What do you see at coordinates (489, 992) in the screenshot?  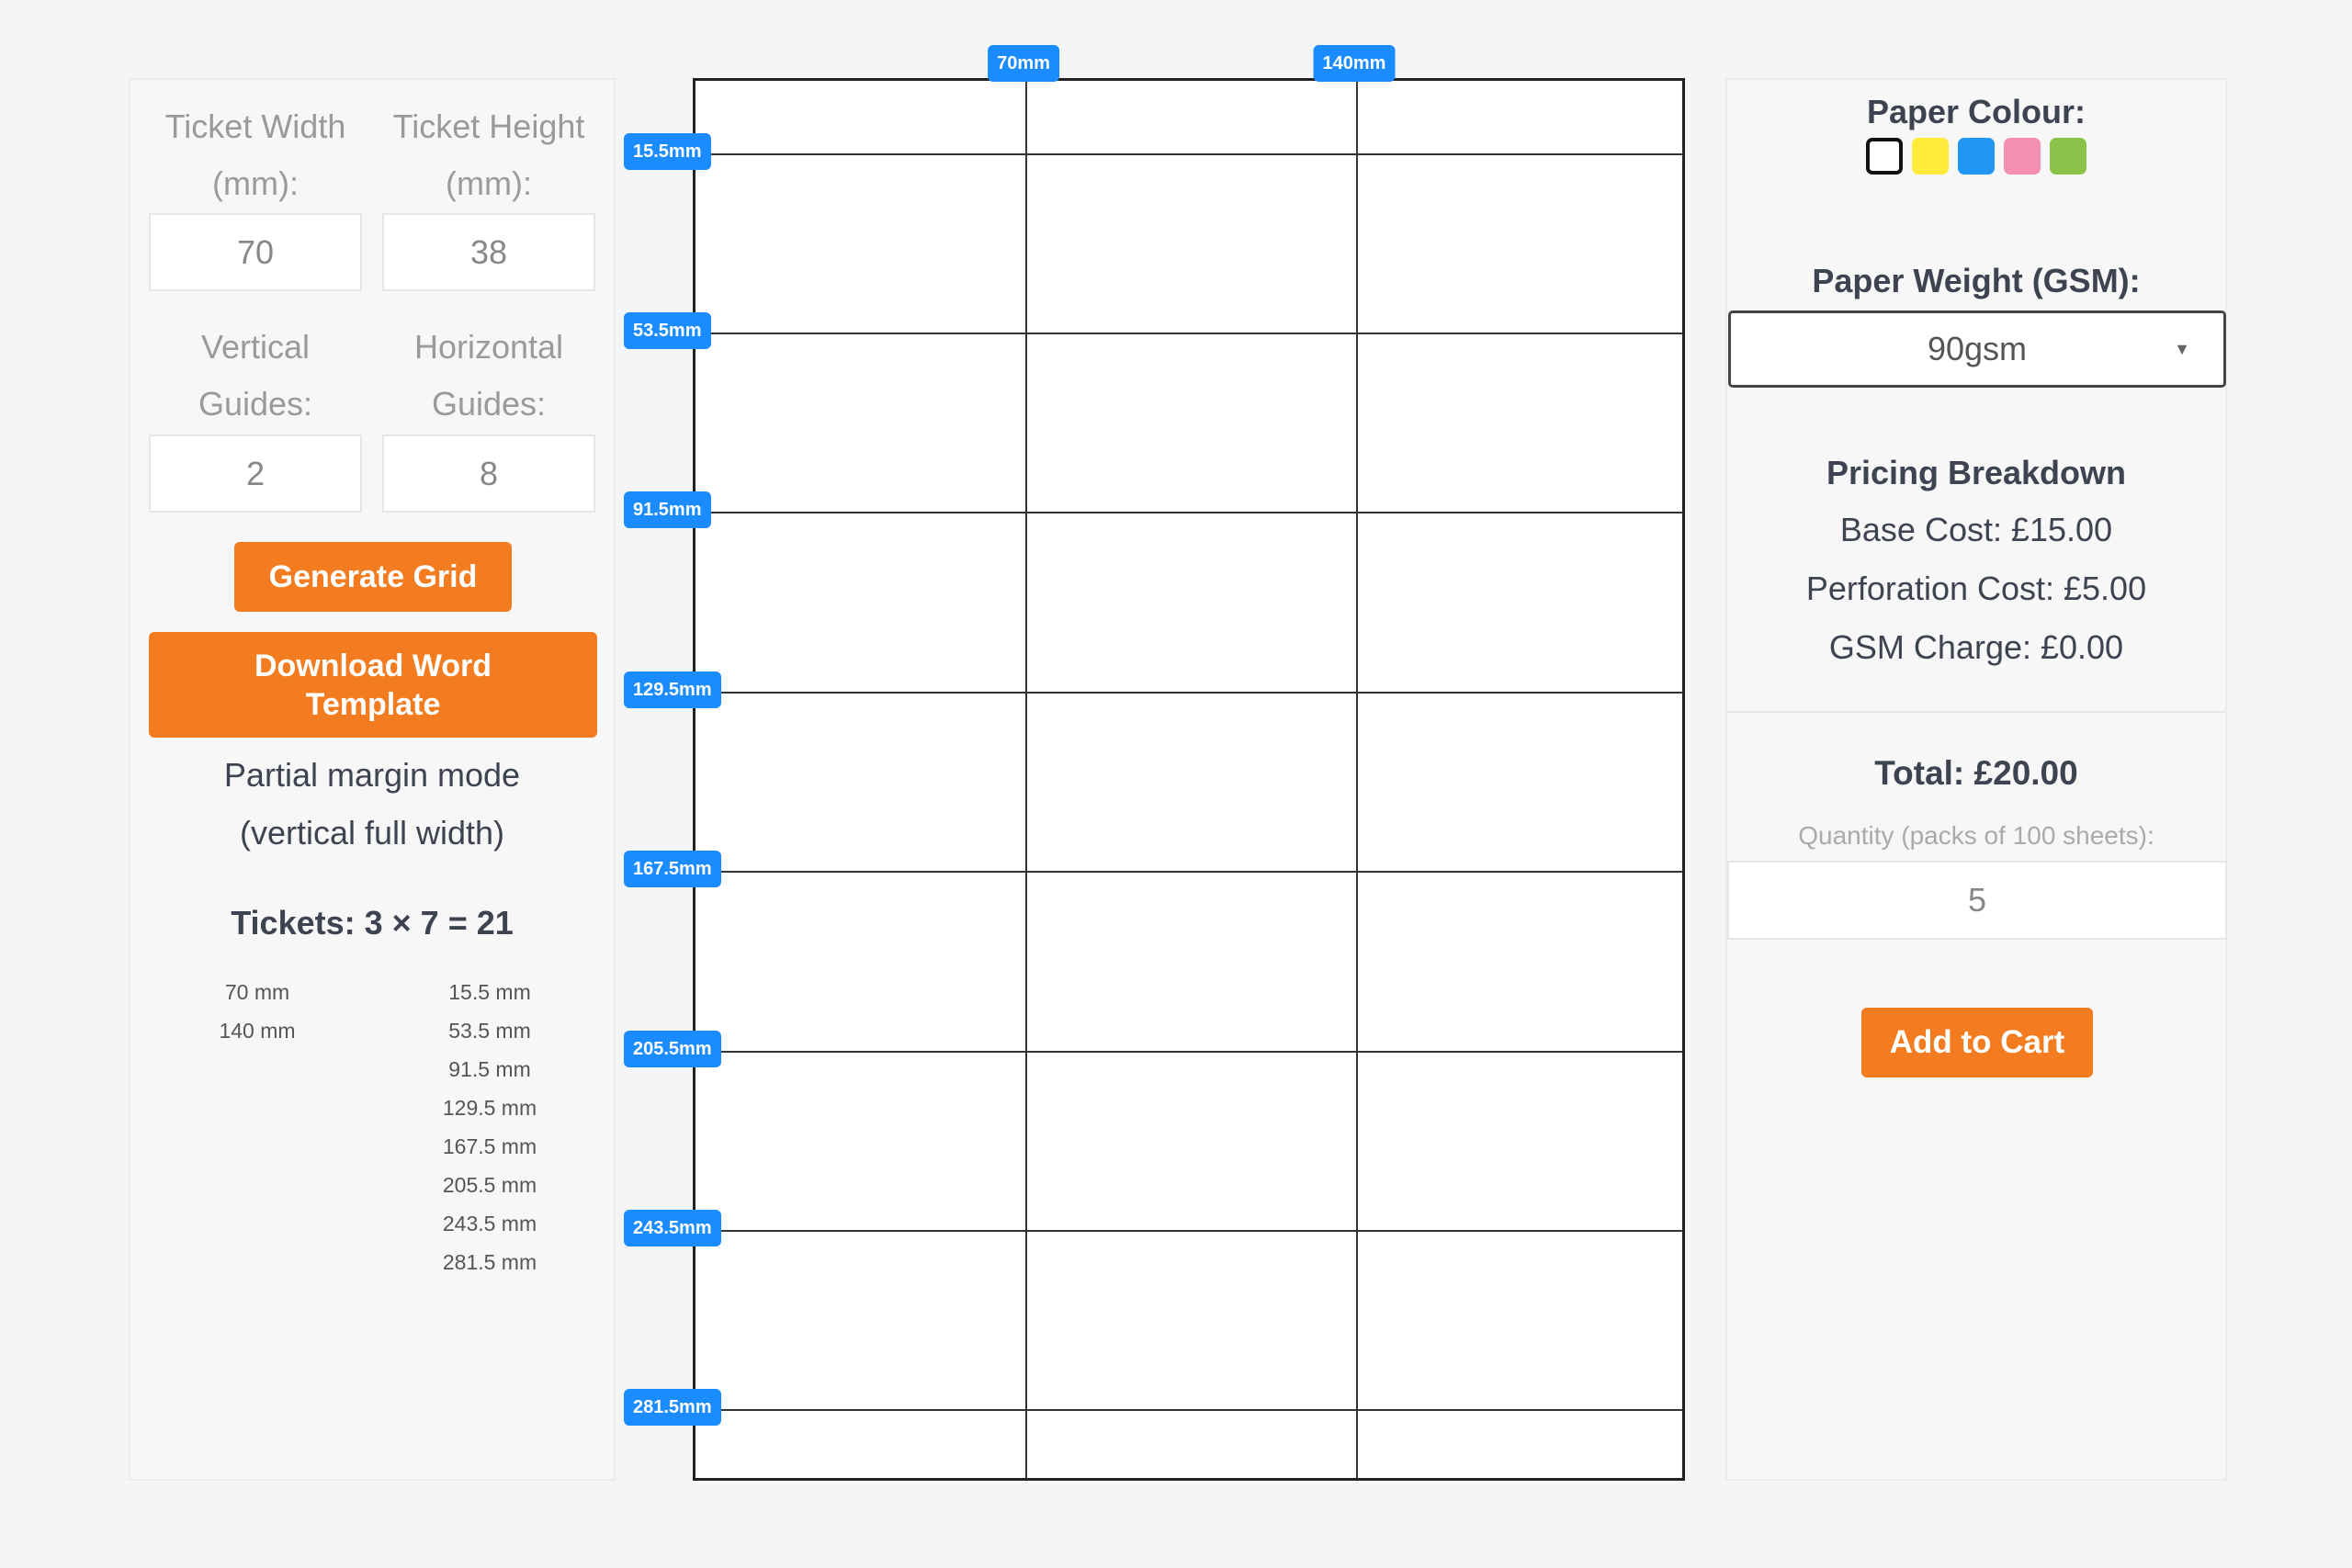 I see `horizontal-guide-item: 15.5 mm` at bounding box center [489, 992].